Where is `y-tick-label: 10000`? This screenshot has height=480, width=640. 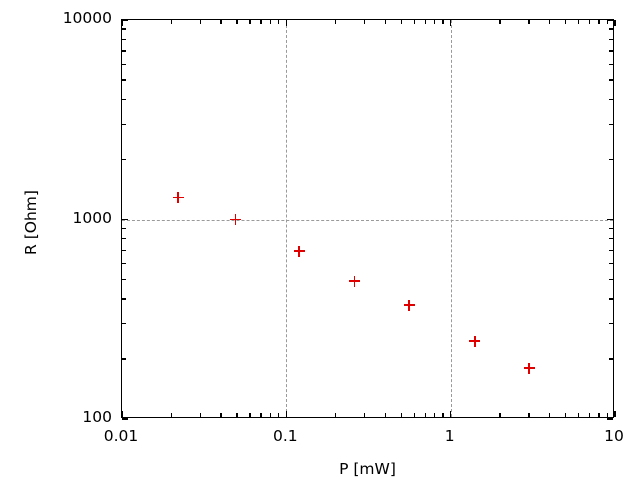
y-tick-label: 10000 is located at coordinates (87, 18).